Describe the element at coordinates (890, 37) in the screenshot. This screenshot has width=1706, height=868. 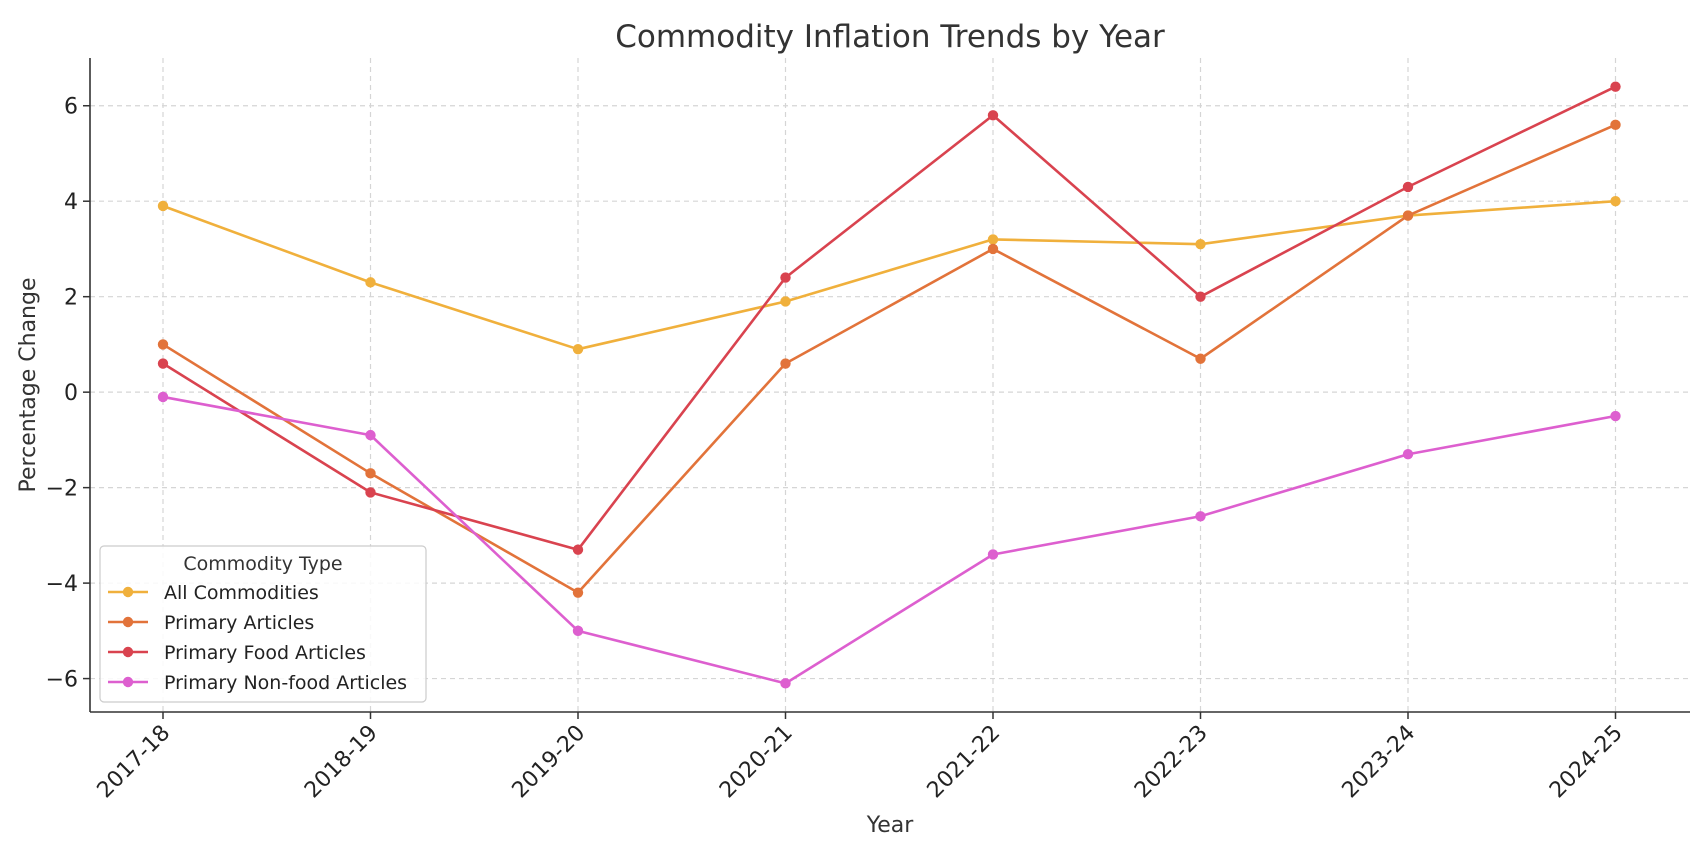
I see `chart-title: Commodity Inflation Trends by Year` at that location.